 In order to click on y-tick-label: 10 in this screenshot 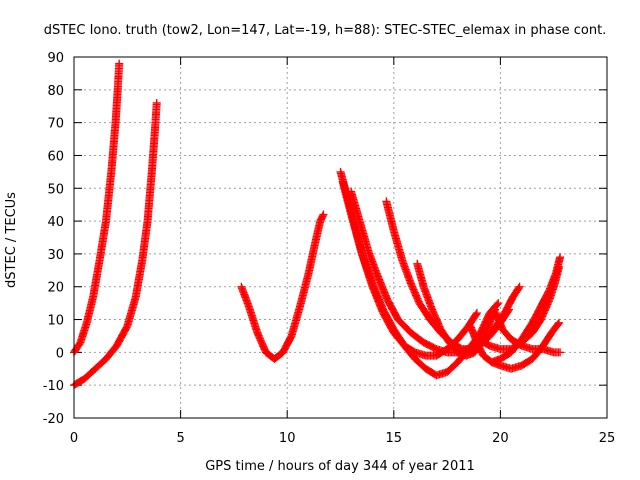, I will do `click(55, 321)`.